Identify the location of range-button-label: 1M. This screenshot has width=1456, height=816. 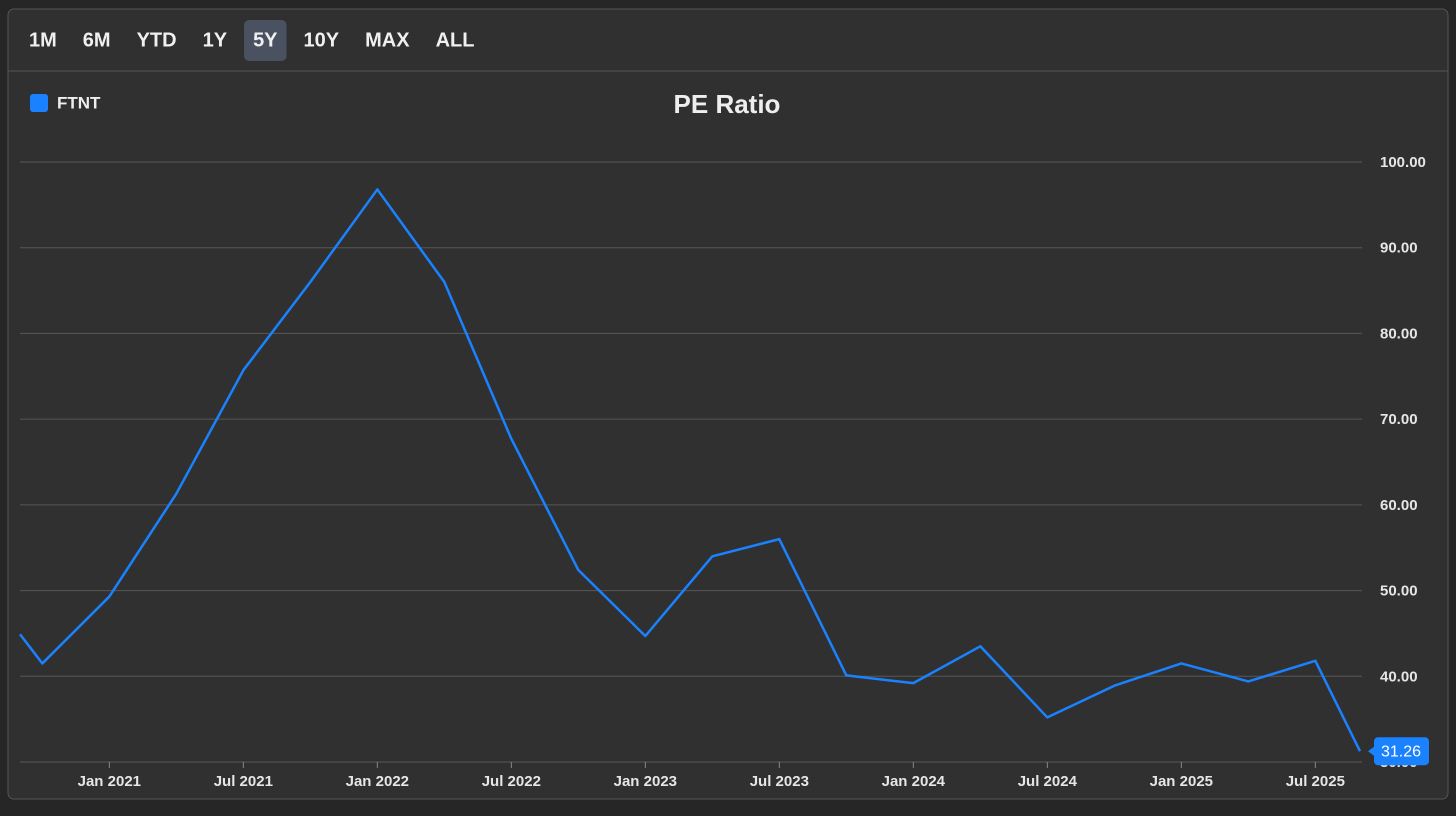
(43, 40).